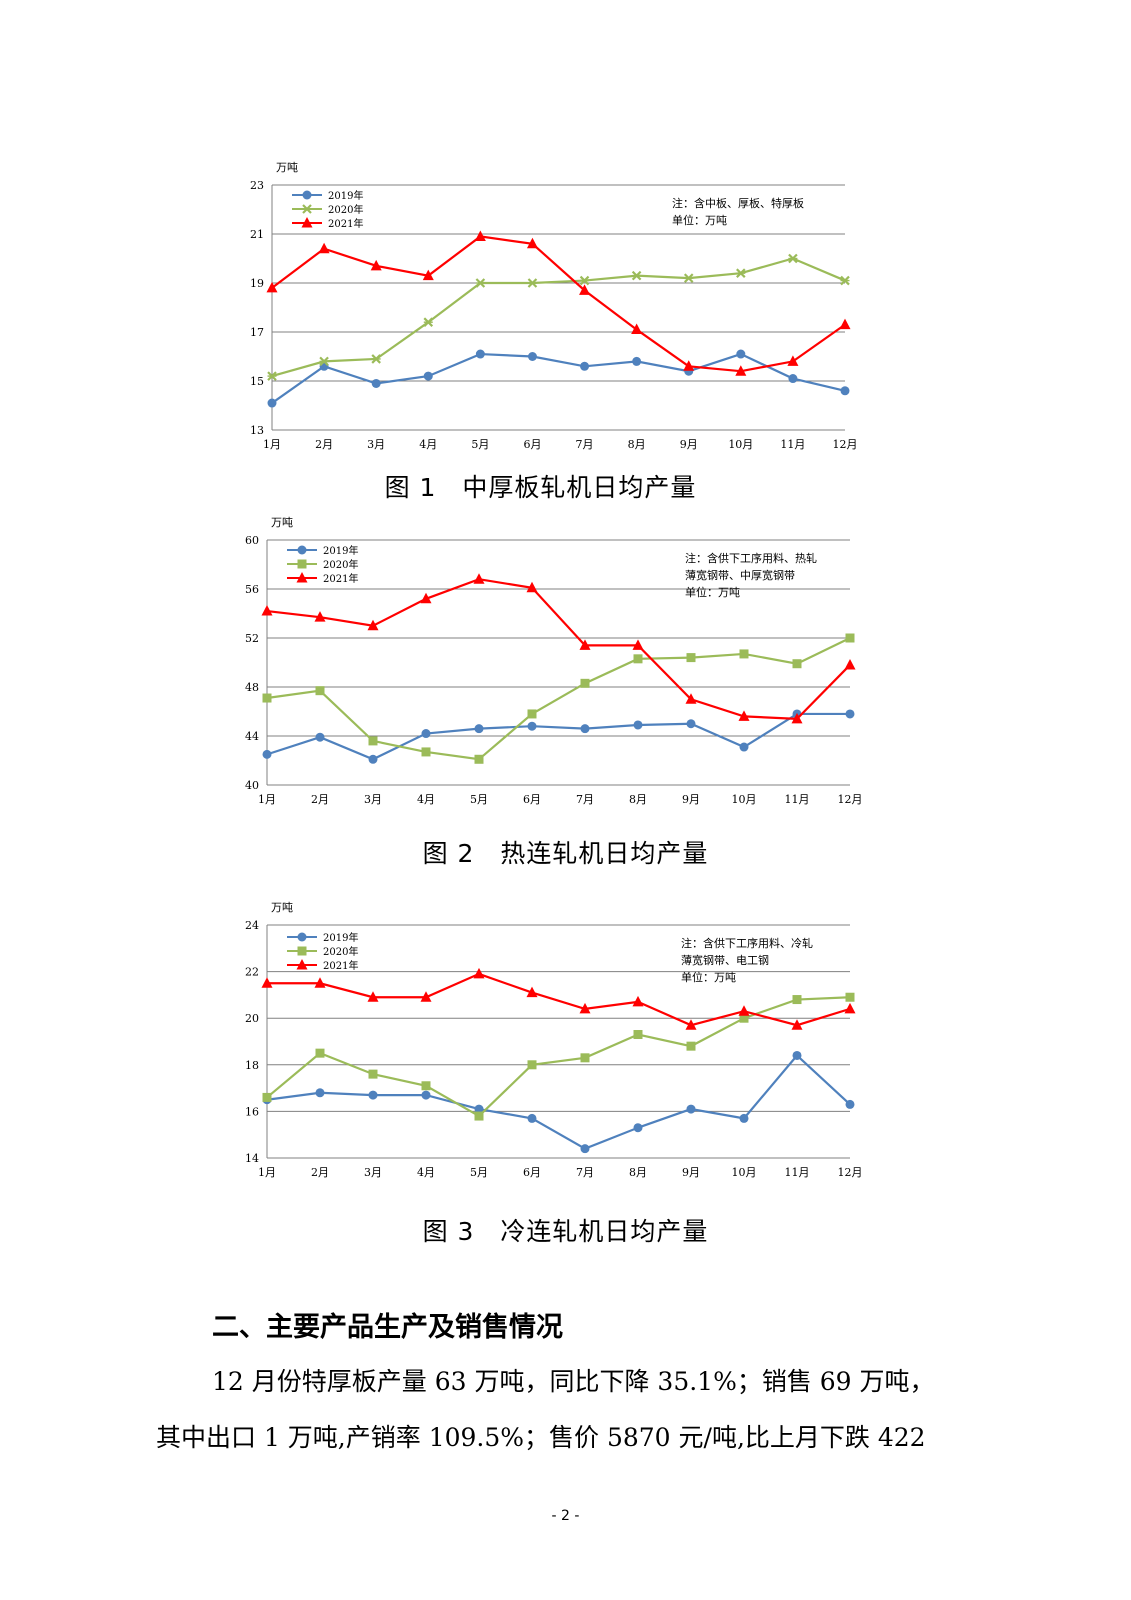  I want to click on figure-2-caption: 图 2 热连轧机日均产量, so click(565, 853).